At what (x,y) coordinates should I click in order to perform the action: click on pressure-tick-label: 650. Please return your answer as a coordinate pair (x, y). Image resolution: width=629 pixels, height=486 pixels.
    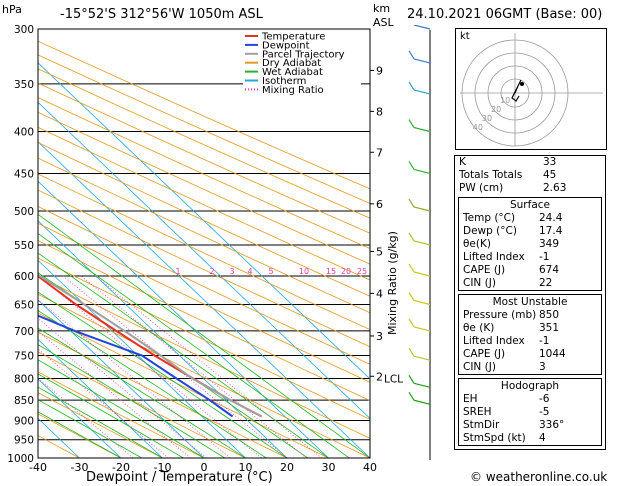
    Looking at the image, I should click on (24, 306).